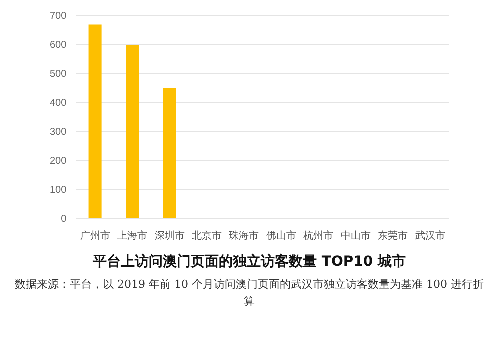 This screenshot has height=338, width=499. I want to click on y-tick-label: 600, so click(59, 45).